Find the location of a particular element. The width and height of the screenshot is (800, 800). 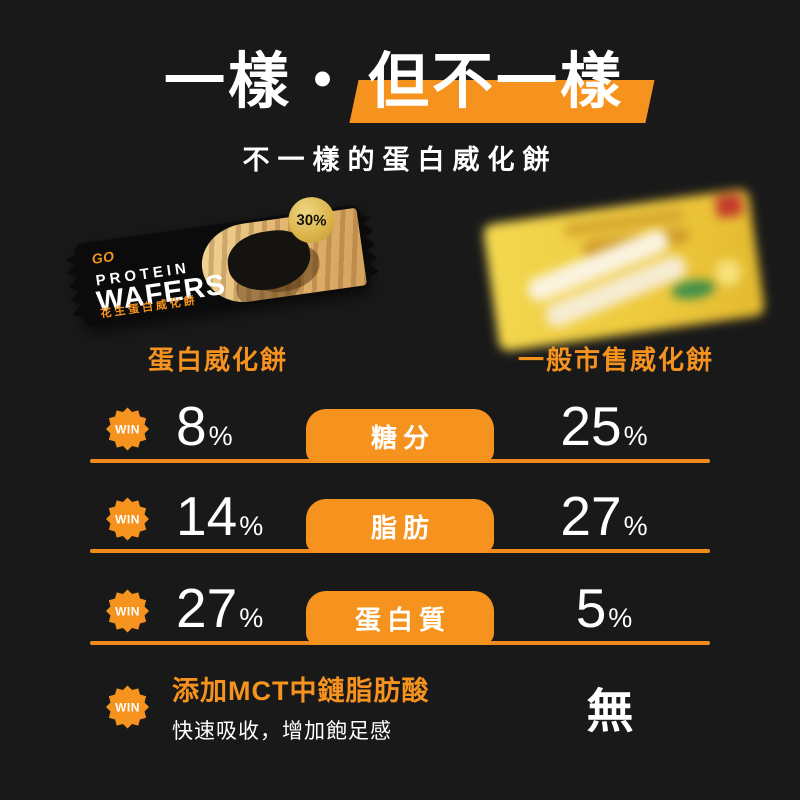

wrapper-crimp-left-icon is located at coordinates (75, 286).